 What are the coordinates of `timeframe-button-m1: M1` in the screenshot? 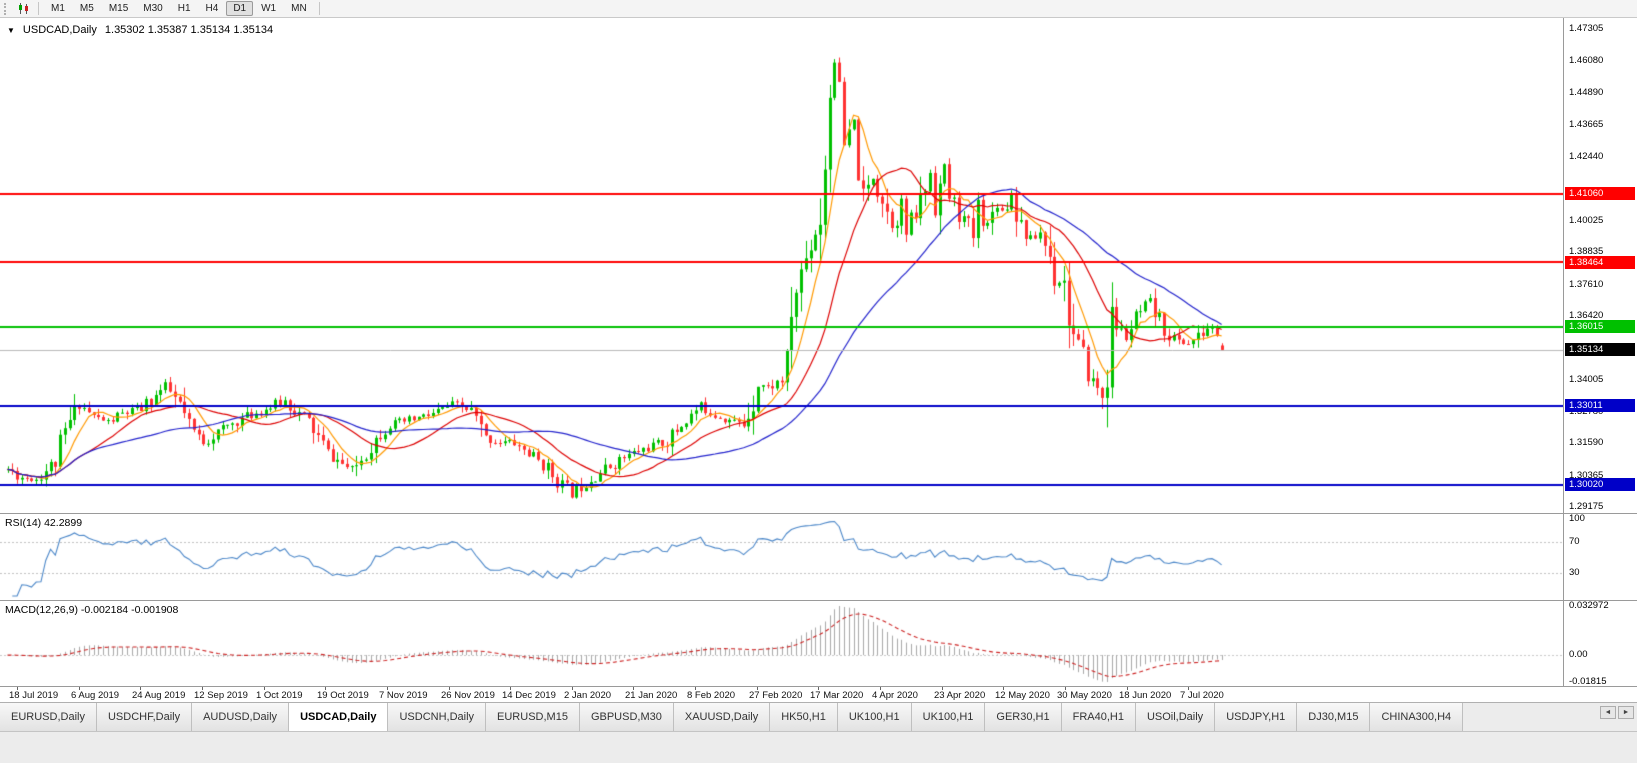 It's located at (58, 8).